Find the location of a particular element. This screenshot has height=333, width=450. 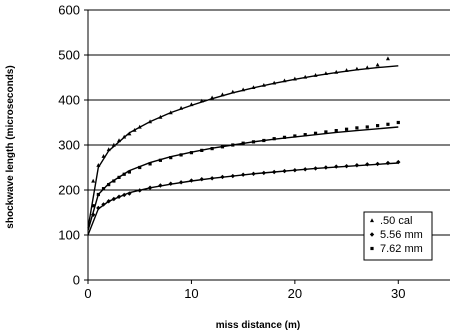

x-axis-title: miss distance (m) is located at coordinates (258, 325).